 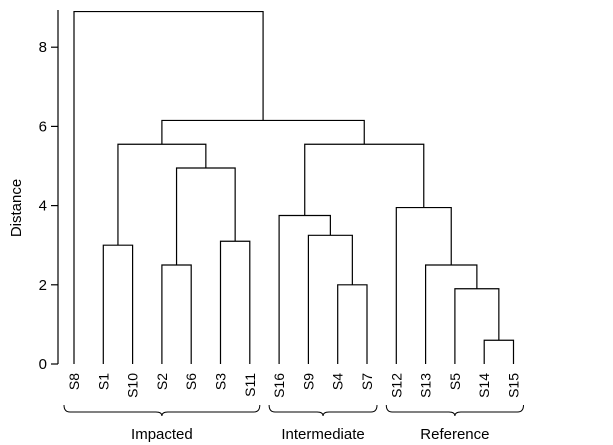 I want to click on leaf-label: S6, so click(x=191, y=381).